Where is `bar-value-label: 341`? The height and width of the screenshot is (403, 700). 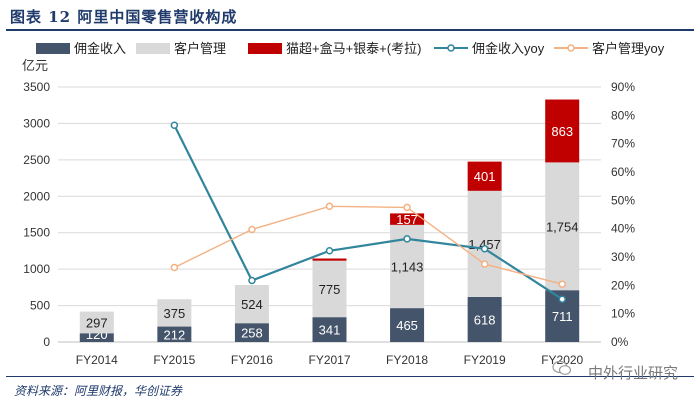
bar-value-label: 341 is located at coordinates (330, 330).